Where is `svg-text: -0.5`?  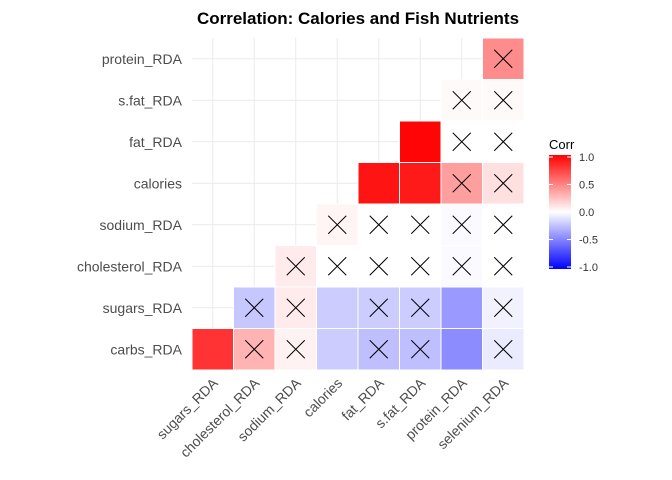
svg-text: -0.5 is located at coordinates (588, 241).